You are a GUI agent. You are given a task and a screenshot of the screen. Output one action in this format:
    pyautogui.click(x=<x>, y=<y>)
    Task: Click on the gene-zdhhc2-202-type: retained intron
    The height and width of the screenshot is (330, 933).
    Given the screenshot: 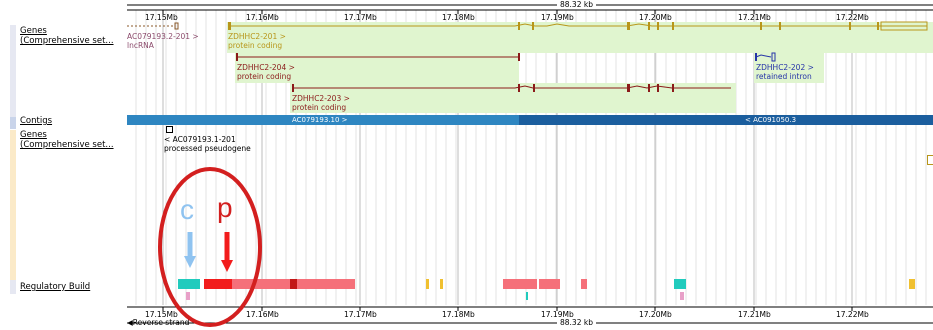 What is the action you would take?
    pyautogui.click(x=784, y=76)
    